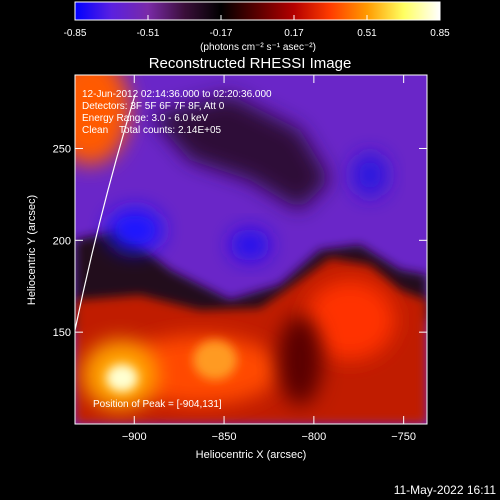 This screenshot has width=500, height=500. Describe the element at coordinates (75, 33) in the screenshot. I see `colorbar-tick-label: -0.85` at that location.